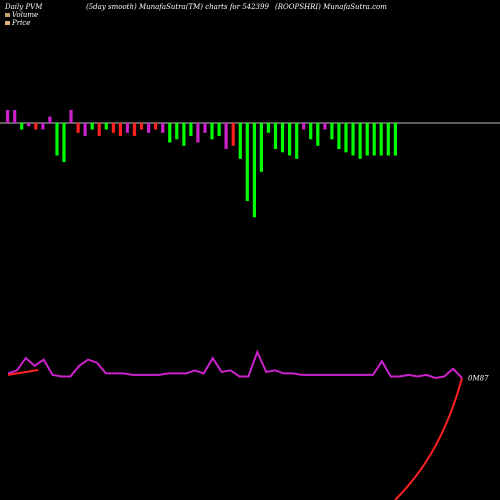  What do you see at coordinates (478, 379) in the screenshot?
I see `price-end-label: 0M87` at bounding box center [478, 379].